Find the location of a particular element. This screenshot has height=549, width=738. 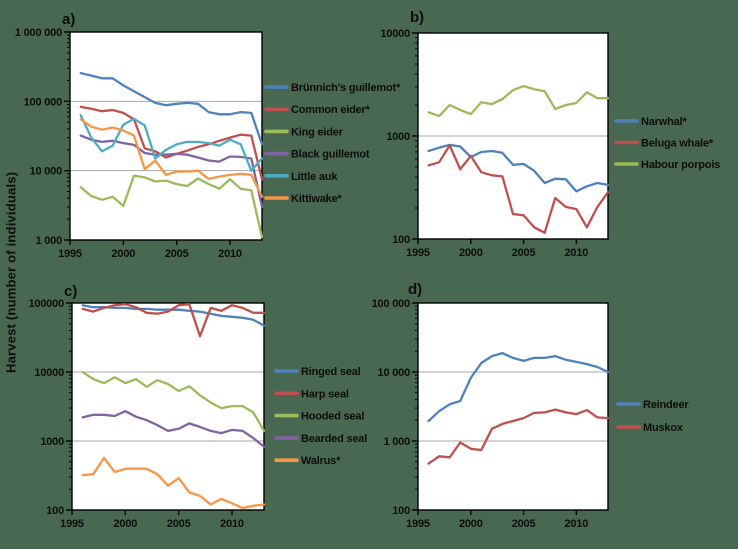

series-line-narwhal is located at coordinates (518, 168).